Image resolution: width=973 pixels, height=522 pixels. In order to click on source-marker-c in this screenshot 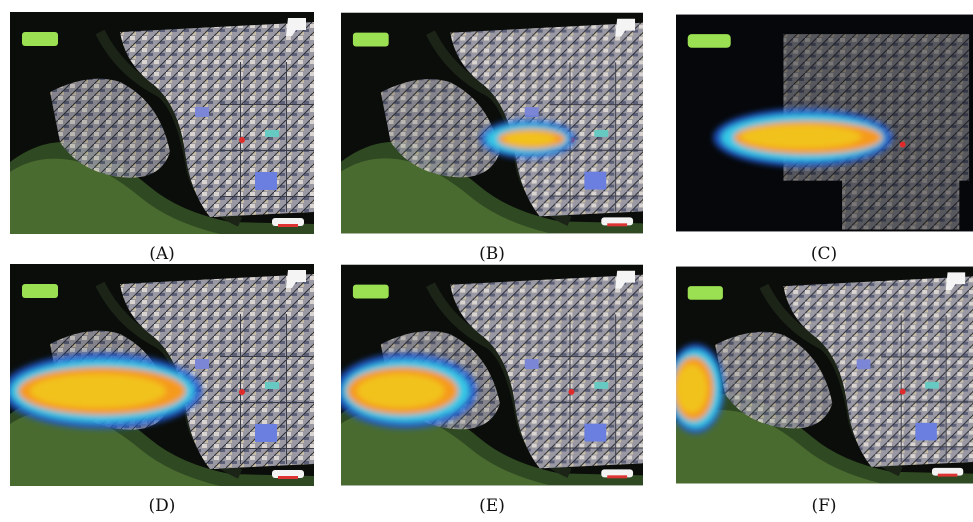, I will do `click(902, 144)`.